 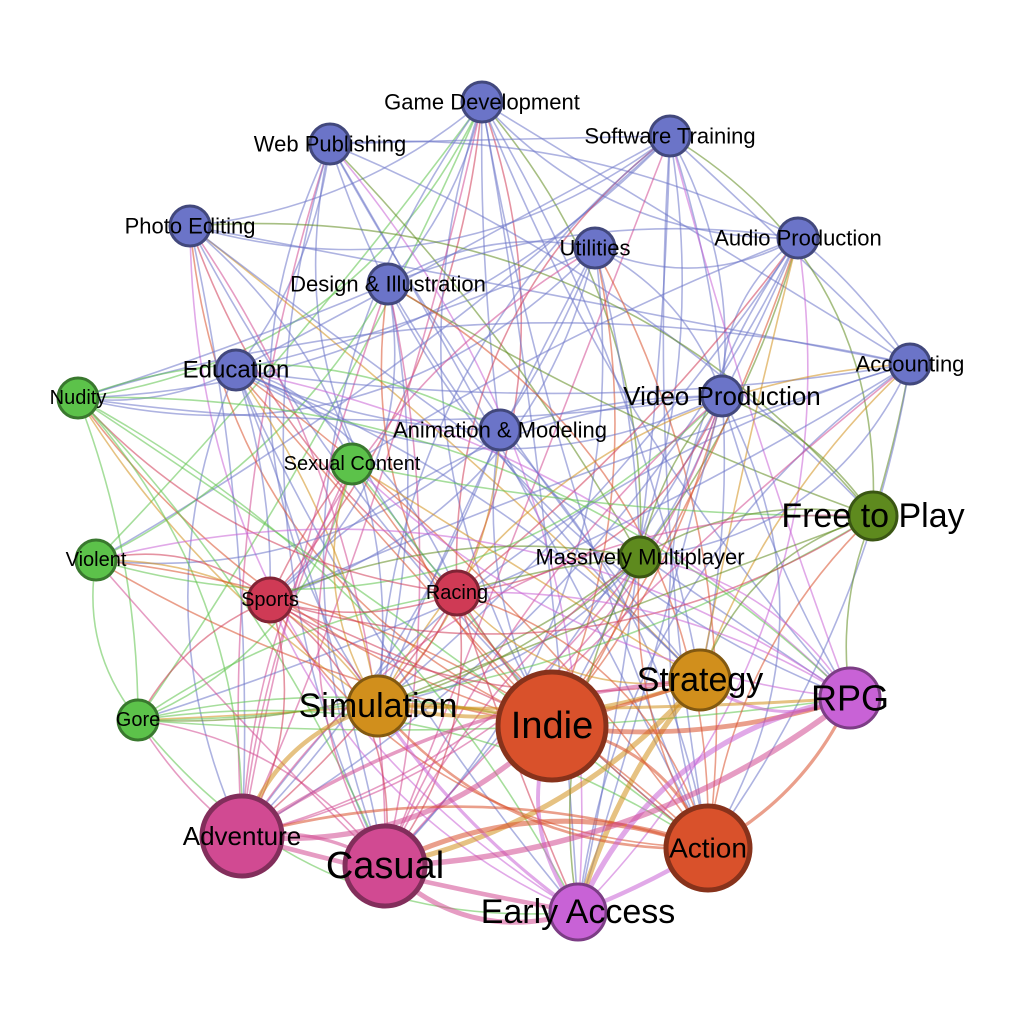 I want to click on label-action: Action, so click(x=708, y=848).